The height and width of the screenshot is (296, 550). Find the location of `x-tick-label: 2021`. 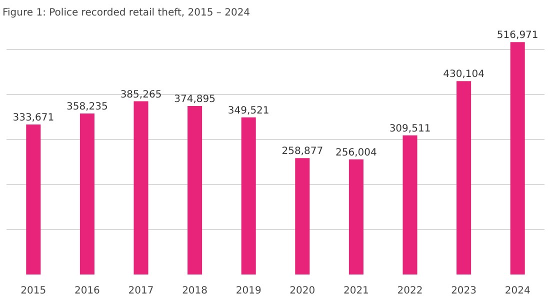

x-tick-label: 2021 is located at coordinates (356, 291).